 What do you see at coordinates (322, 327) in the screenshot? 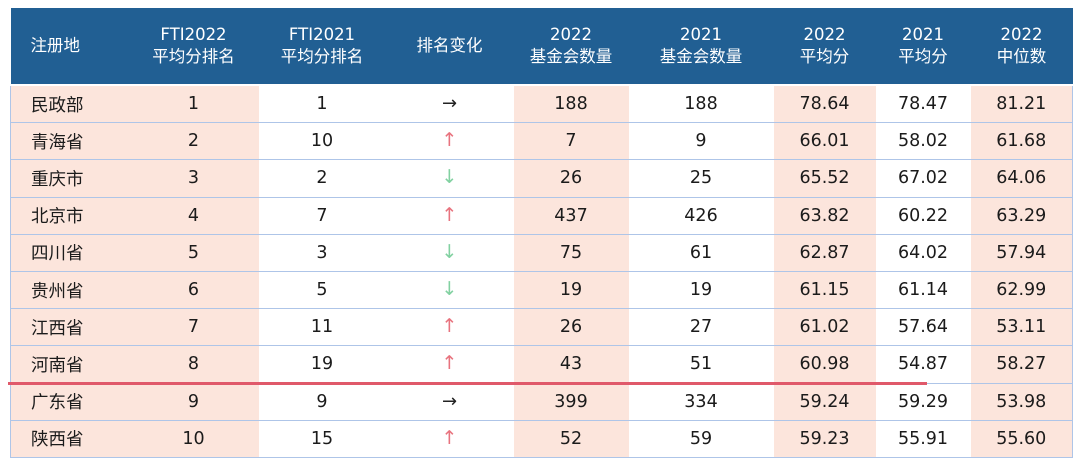
I see `cell-rank-2021: 11` at bounding box center [322, 327].